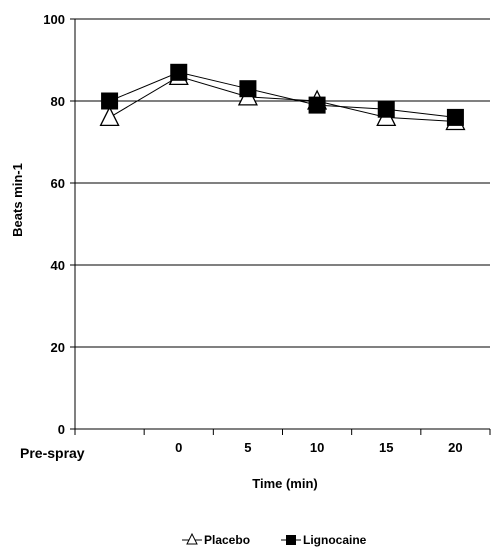 This screenshot has height=553, width=500. I want to click on y-tick-label: 40, so click(58, 265).